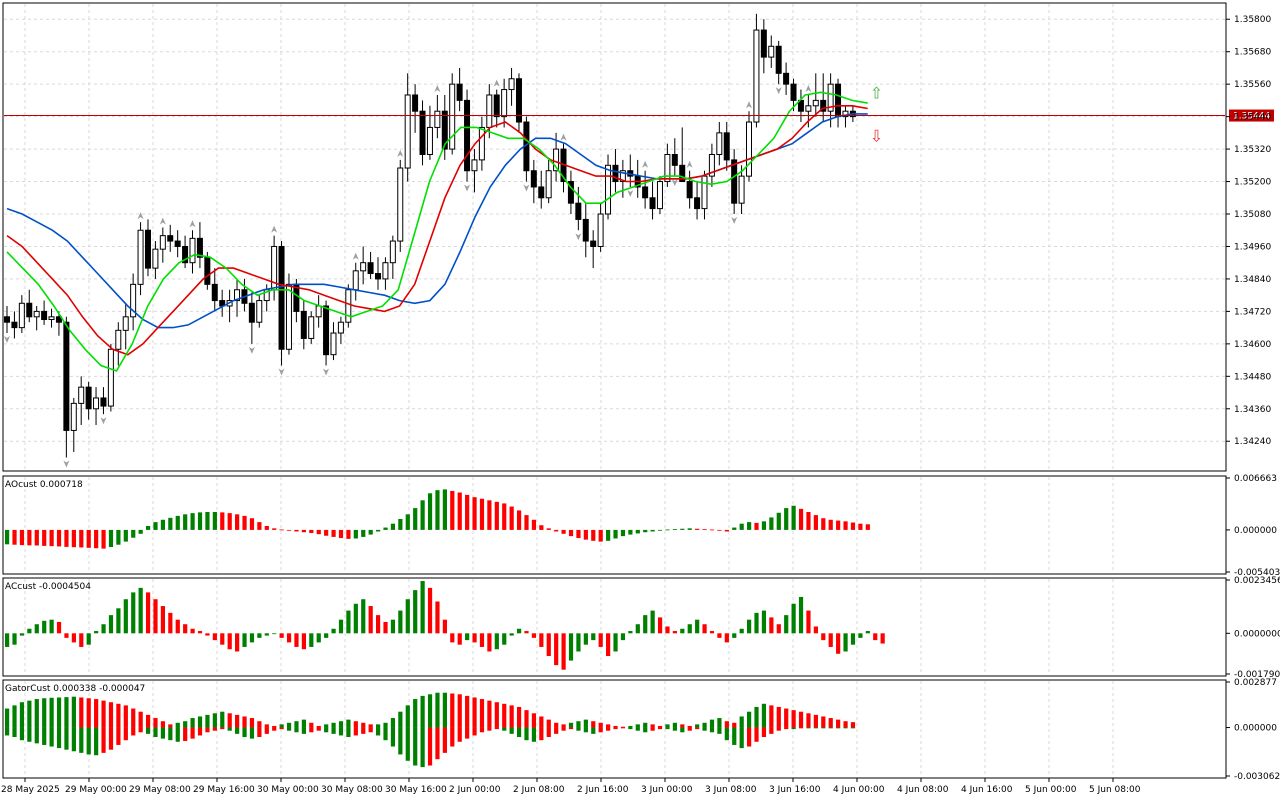 Image resolution: width=1280 pixels, height=800 pixels. Describe the element at coordinates (75, 689) in the screenshot. I see `gator-pane-label: GatorCust 0.000338 -0.000047` at that location.